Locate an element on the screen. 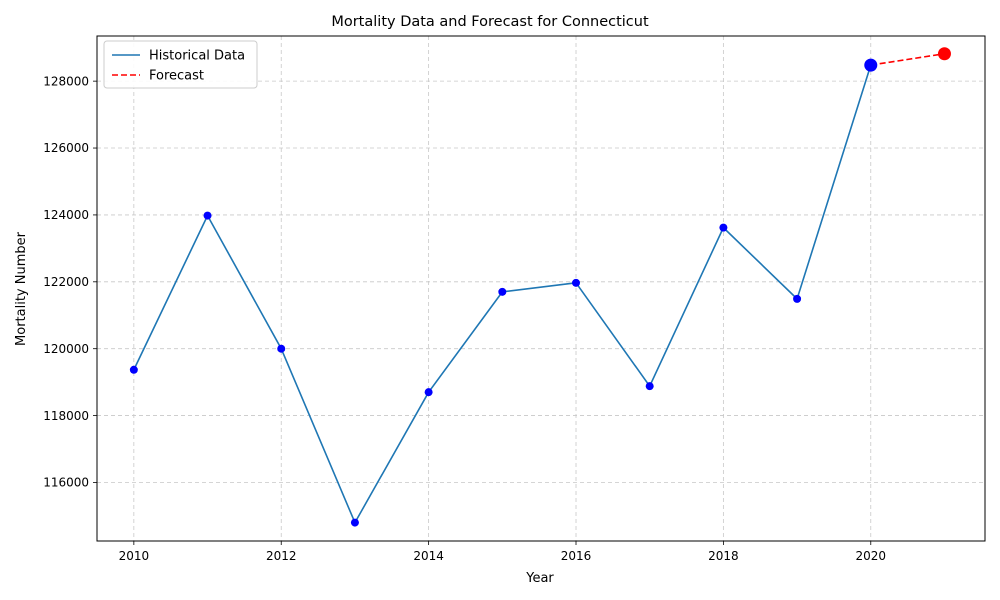  legend-box is located at coordinates (180, 64).